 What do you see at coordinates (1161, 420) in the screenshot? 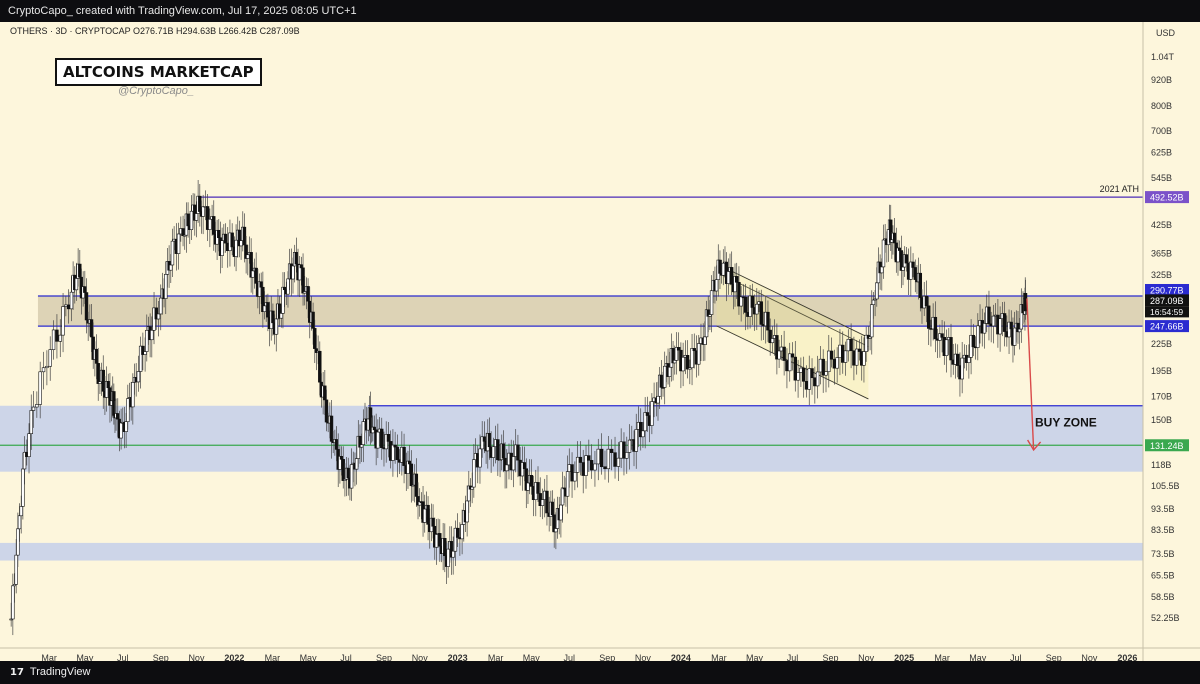
I see `price-tick-label: 150B` at bounding box center [1161, 420].